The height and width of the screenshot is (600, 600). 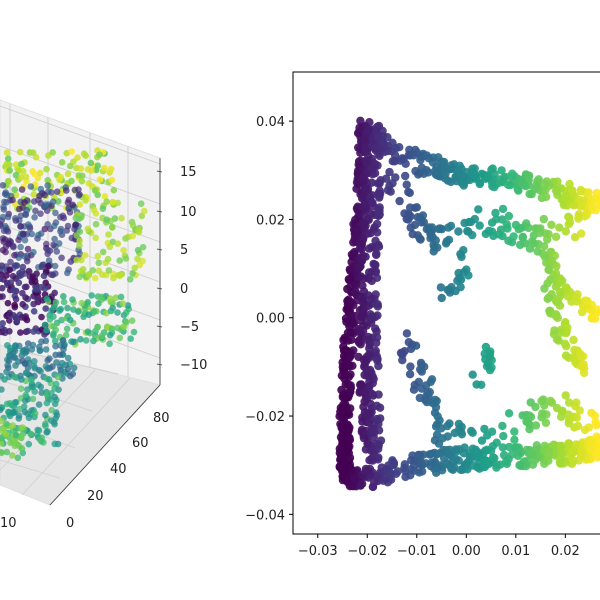 What do you see at coordinates (159, 211) in the screenshot?
I see `z-tick-mark` at bounding box center [159, 211].